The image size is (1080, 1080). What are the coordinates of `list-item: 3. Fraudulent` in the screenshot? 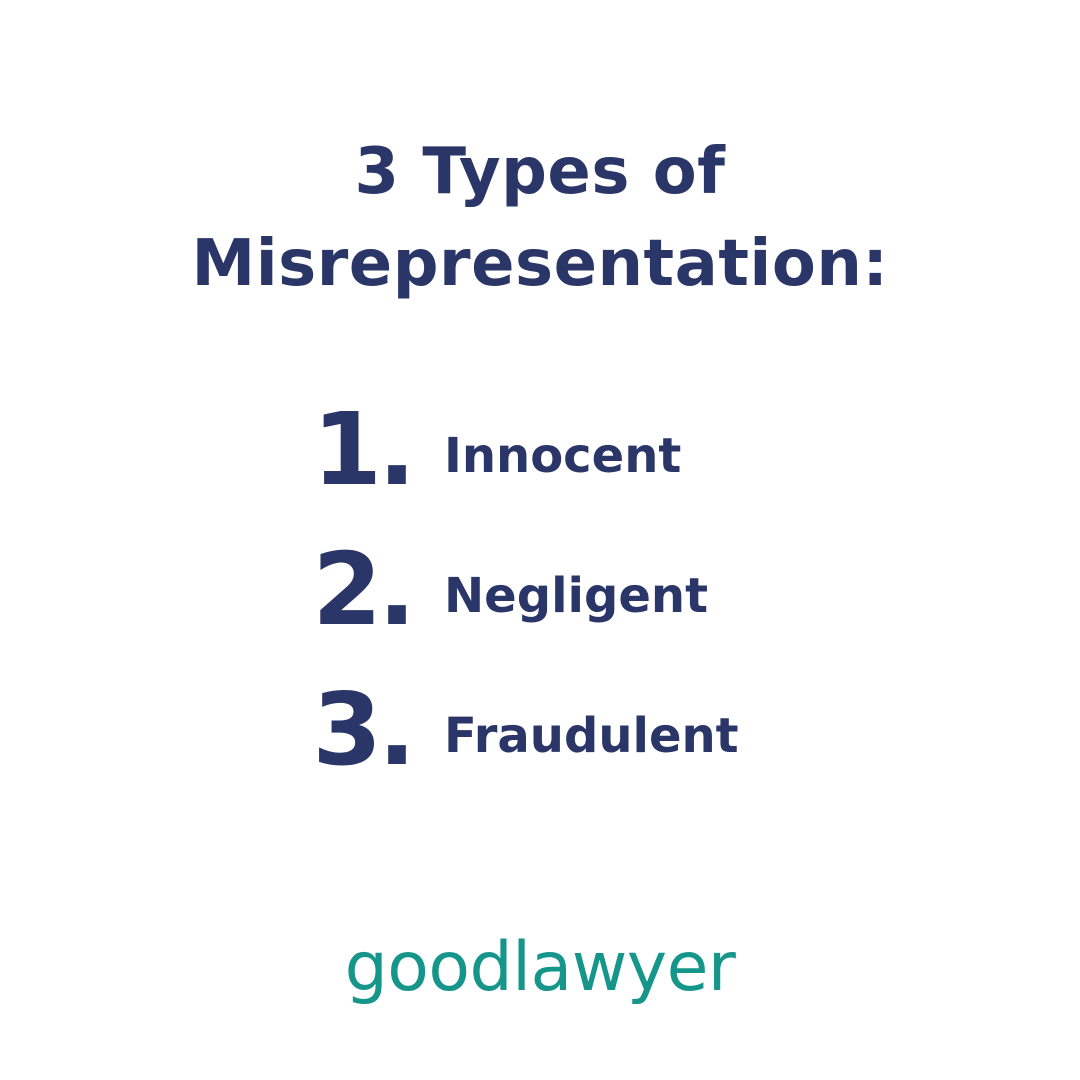 It's located at (540, 730).